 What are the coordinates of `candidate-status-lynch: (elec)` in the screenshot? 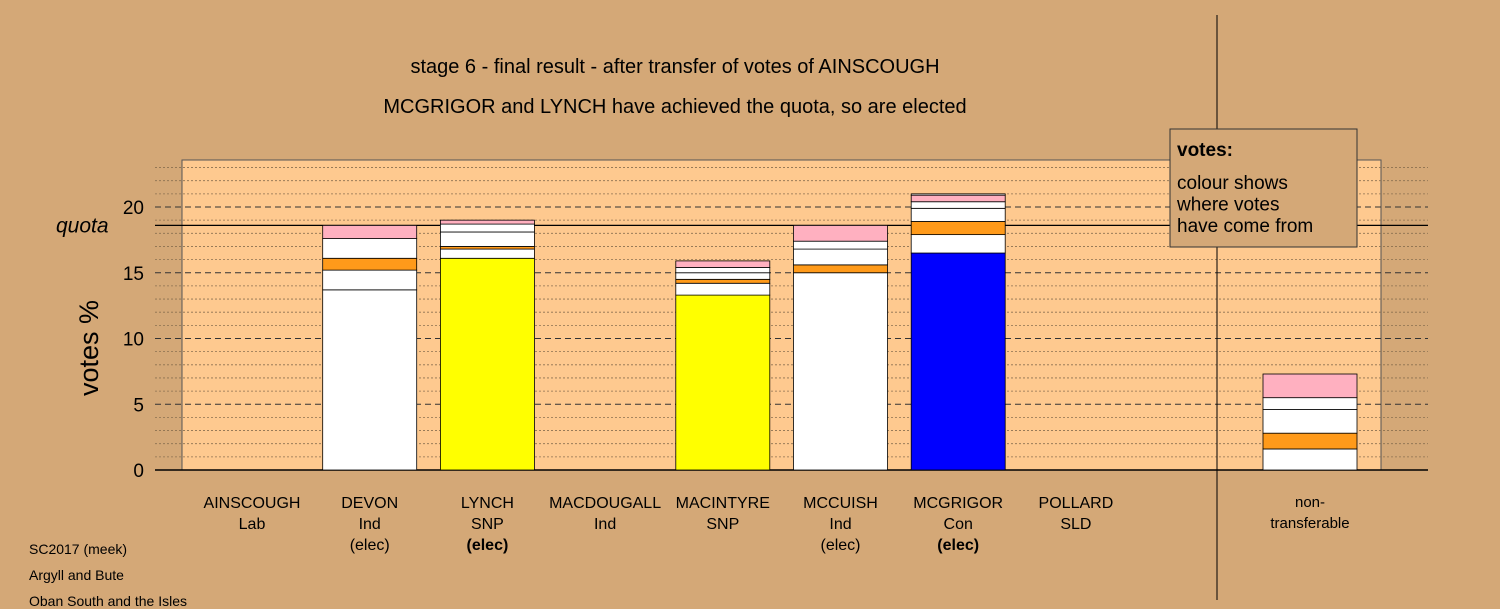 It's located at (488, 545).